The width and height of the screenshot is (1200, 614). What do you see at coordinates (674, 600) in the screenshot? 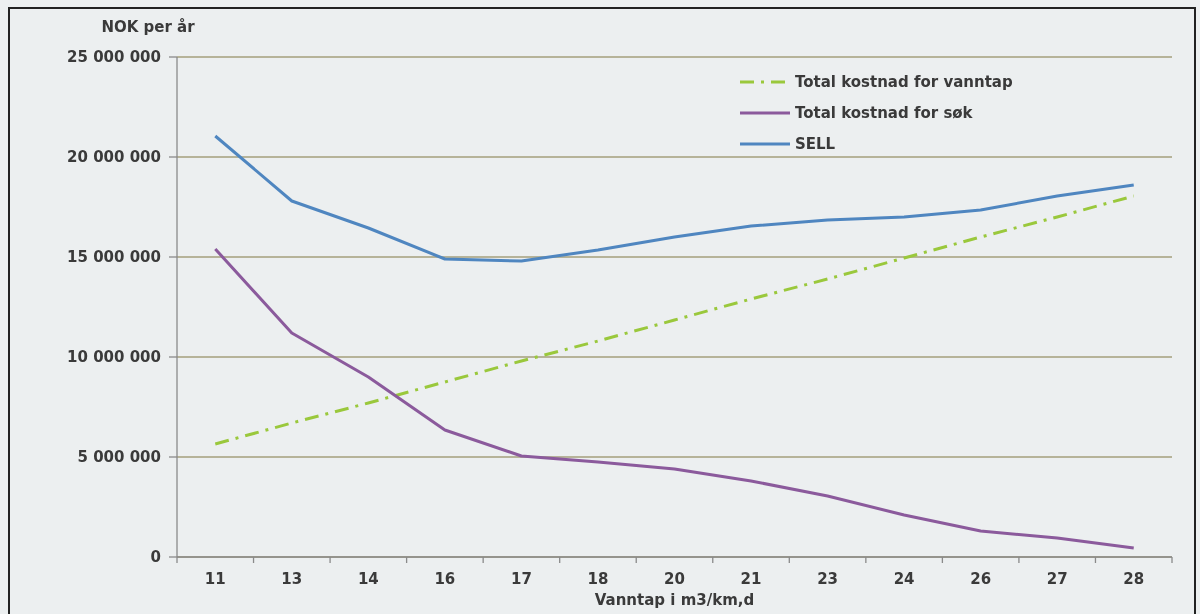
I see `x-axis-title: Vanntap i m3/km,d` at bounding box center [674, 600].